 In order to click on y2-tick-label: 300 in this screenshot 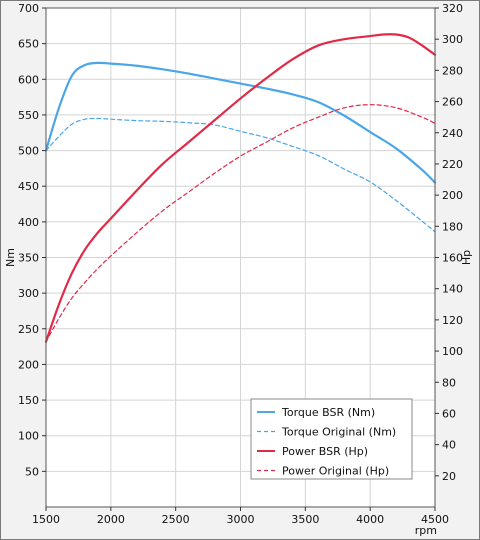, I will do `click(452, 39)`.